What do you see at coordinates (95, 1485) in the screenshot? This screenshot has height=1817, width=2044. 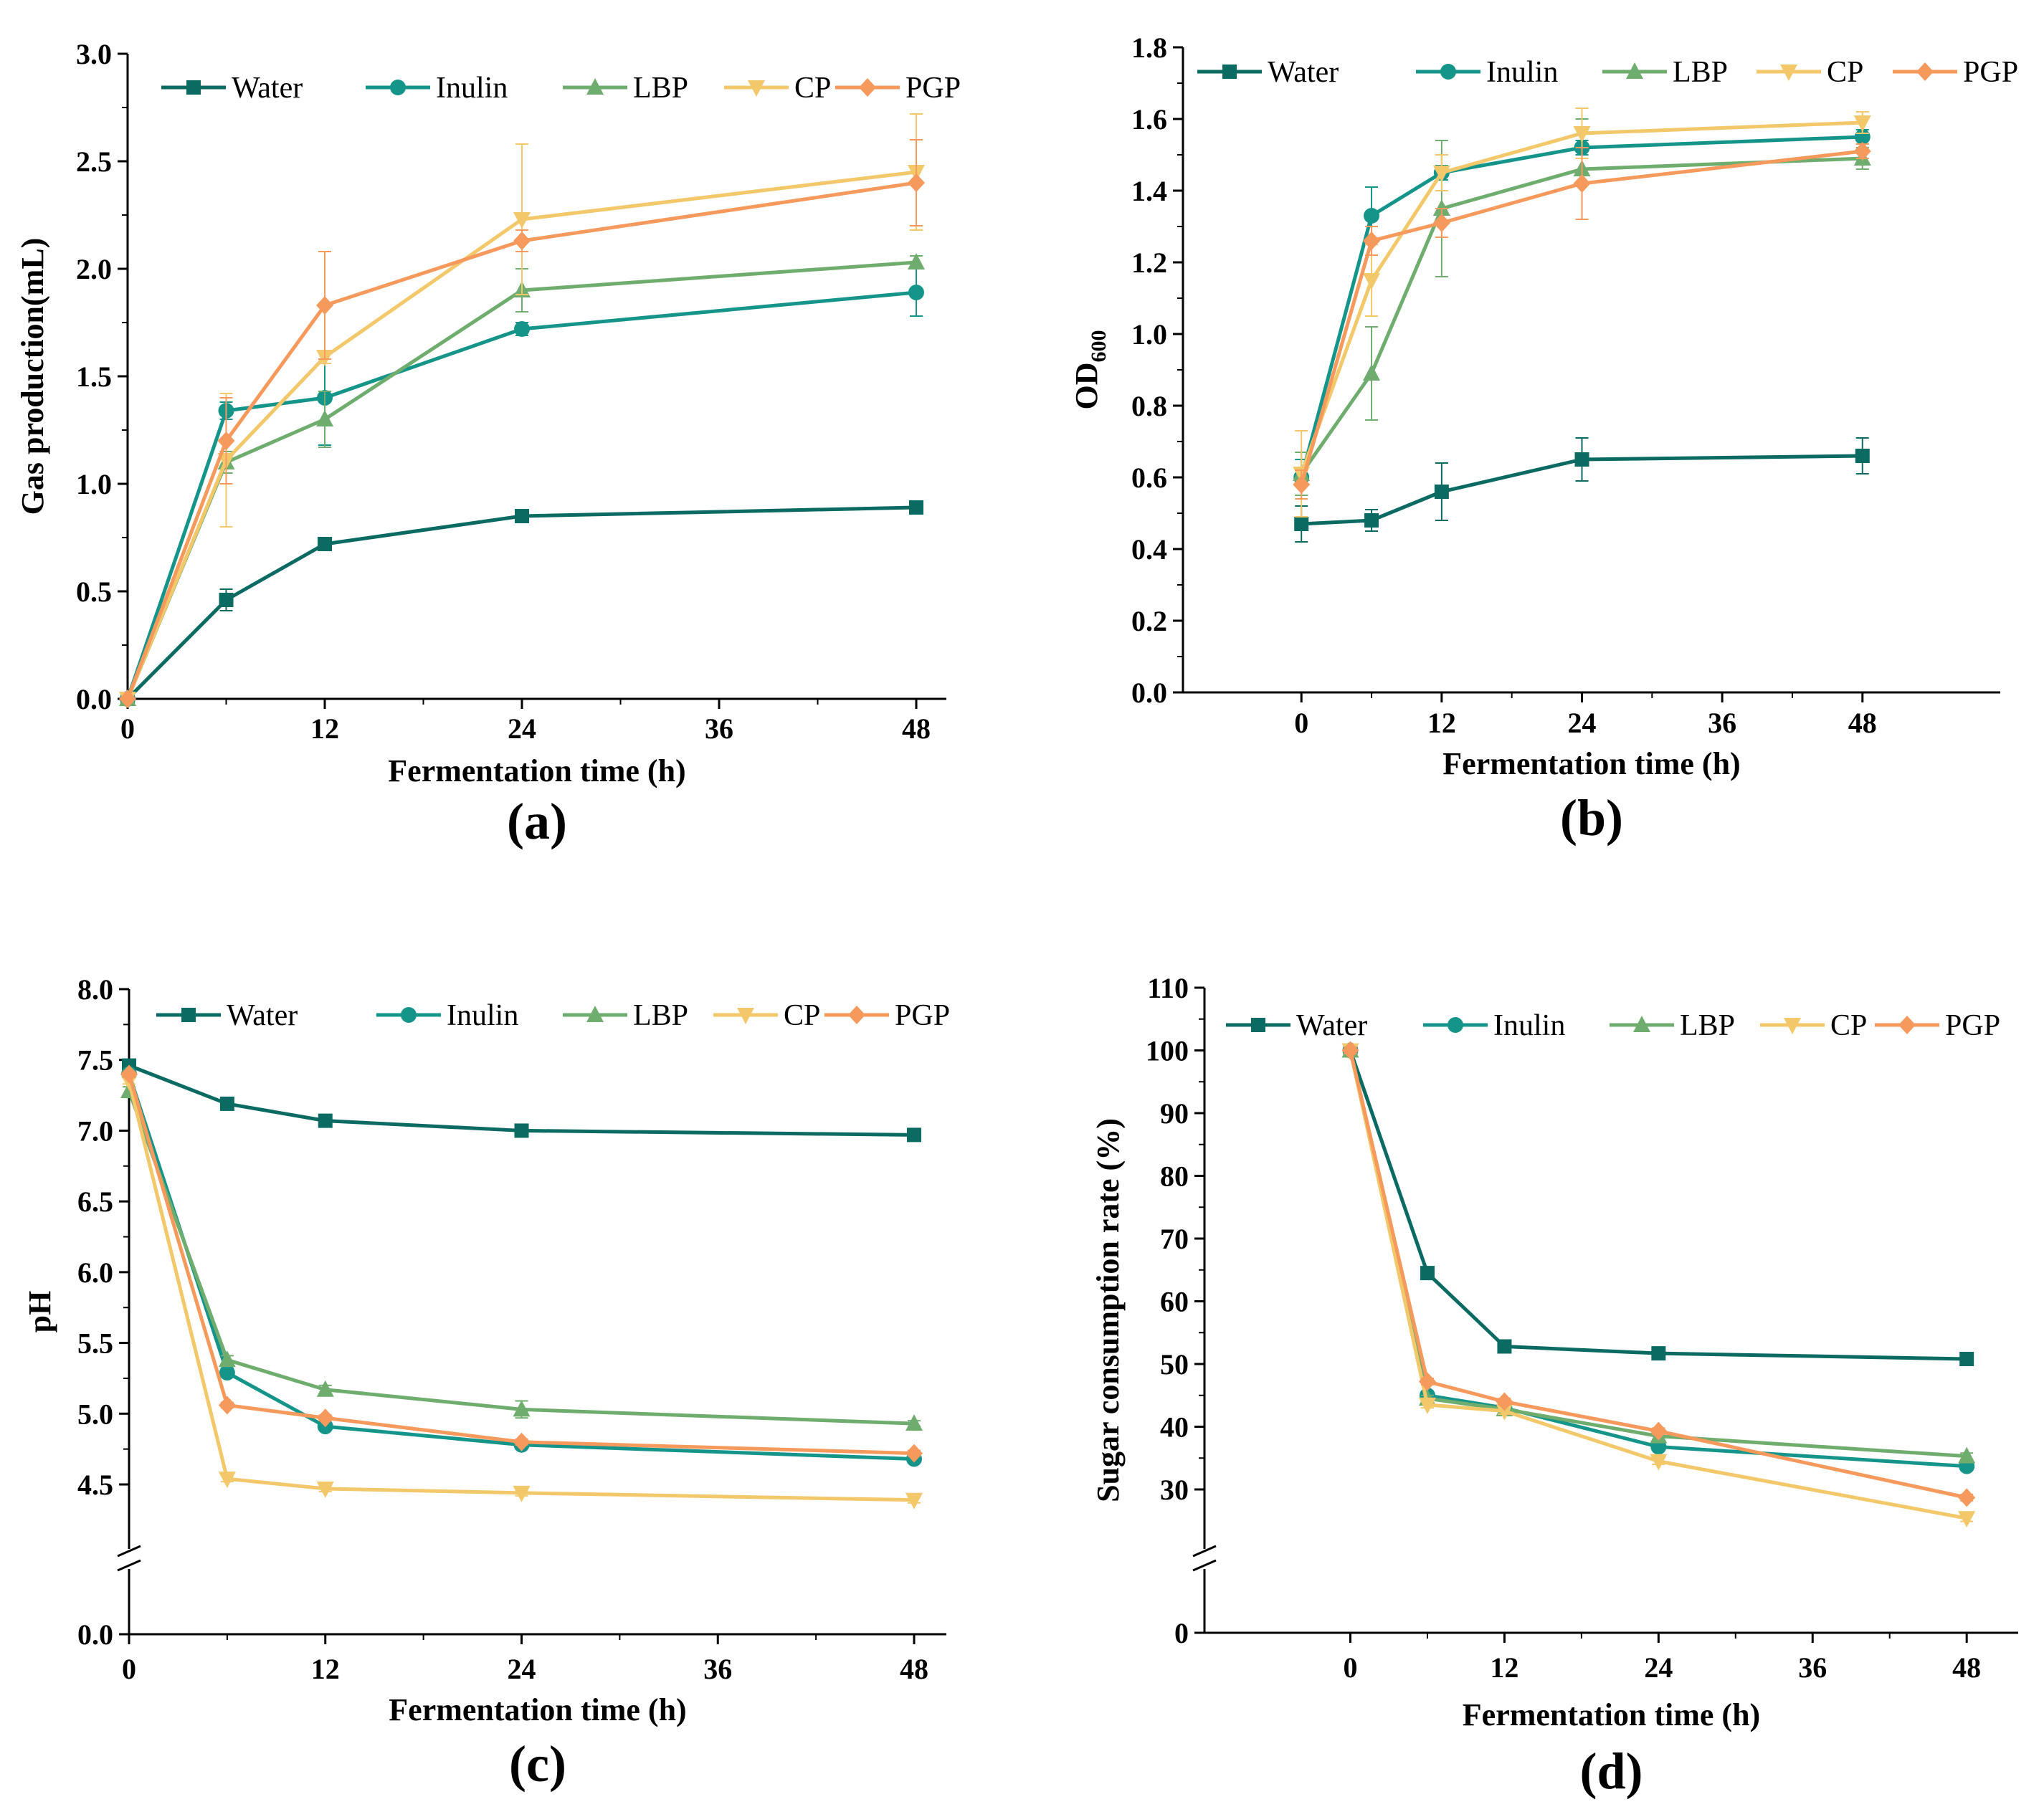 I see `y-tick-label: 4.5` at bounding box center [95, 1485].